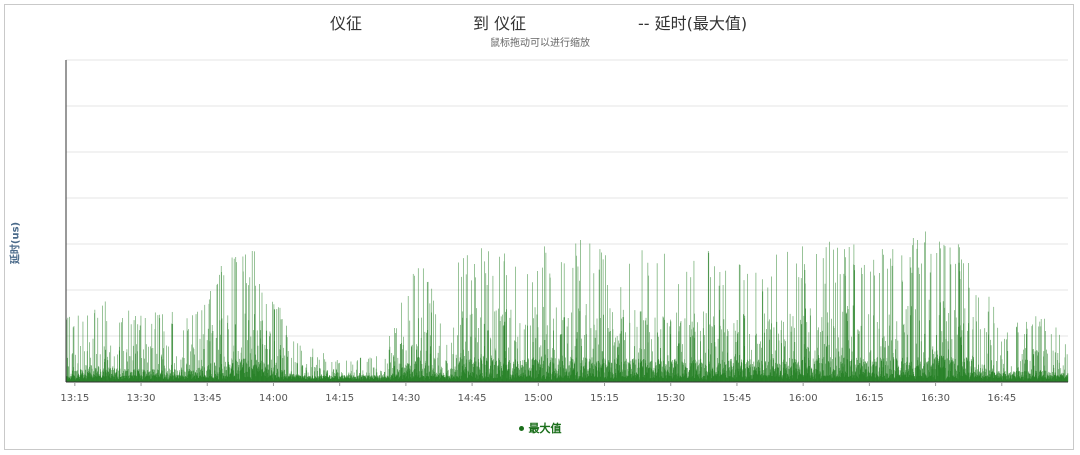 The height and width of the screenshot is (455, 1080). I want to click on x-tick-label: 16:30, so click(935, 398).